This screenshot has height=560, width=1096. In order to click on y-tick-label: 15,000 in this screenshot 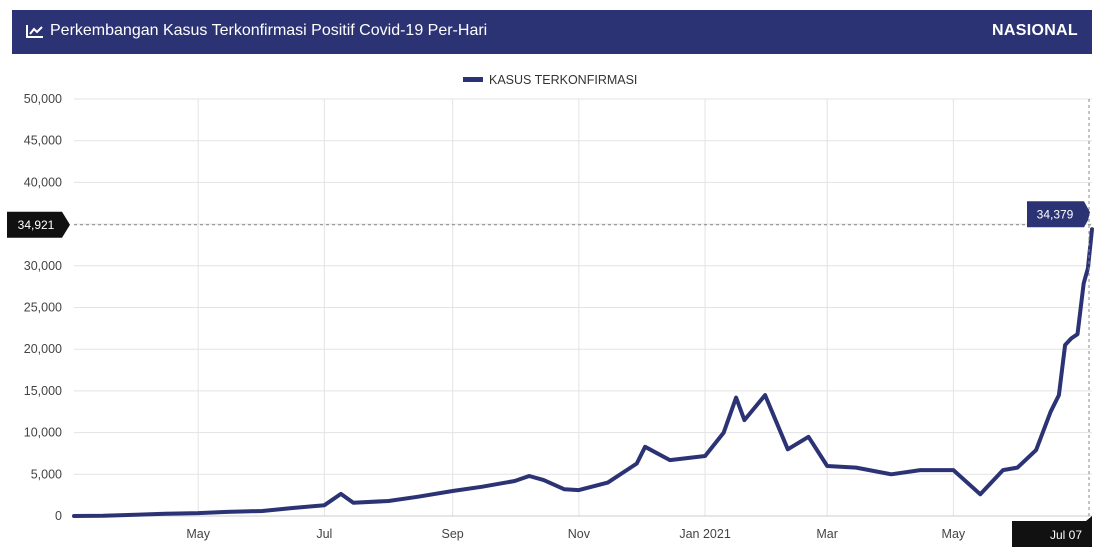, I will do `click(43, 391)`.